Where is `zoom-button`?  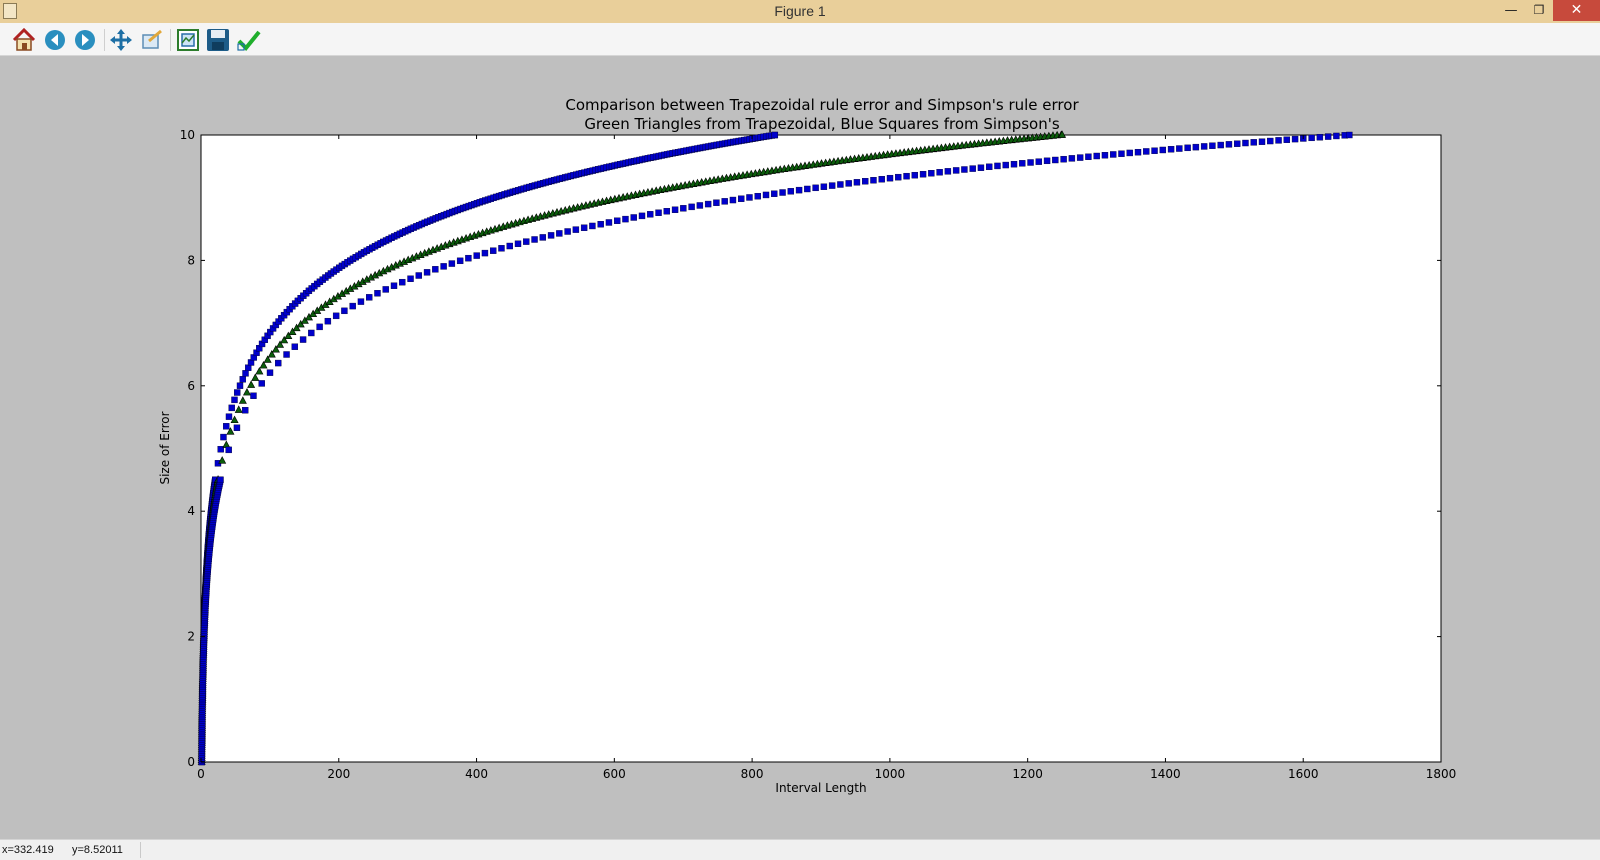
zoom-button is located at coordinates (152, 40).